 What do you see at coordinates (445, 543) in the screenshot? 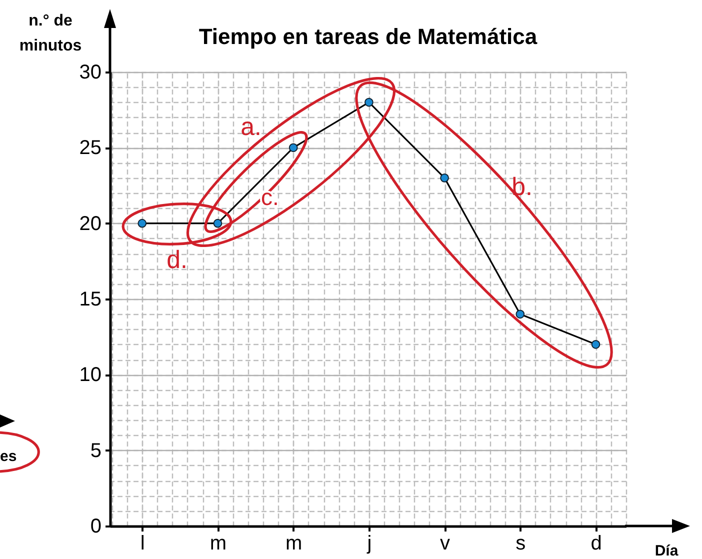
I see `x-tick-label: v` at bounding box center [445, 543].